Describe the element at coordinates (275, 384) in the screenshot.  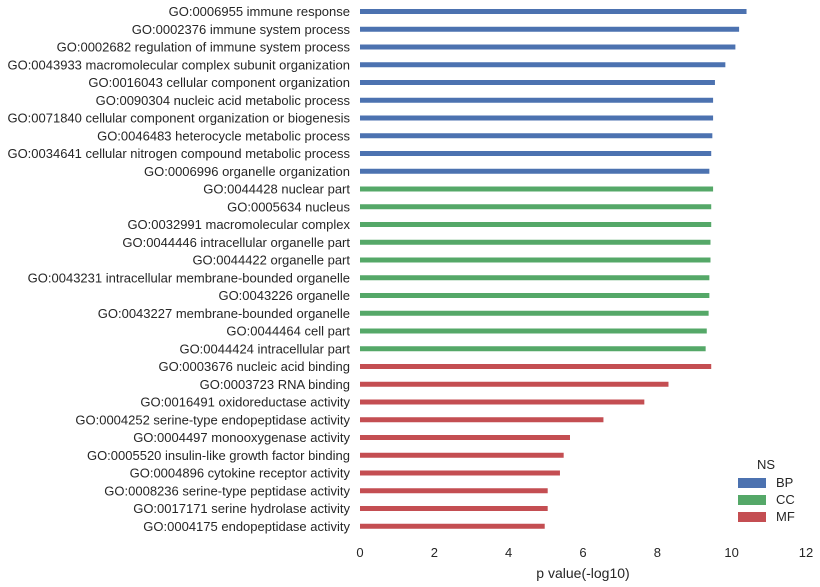
I see `y-tick-label: GO:0003723 RNA binding` at that location.